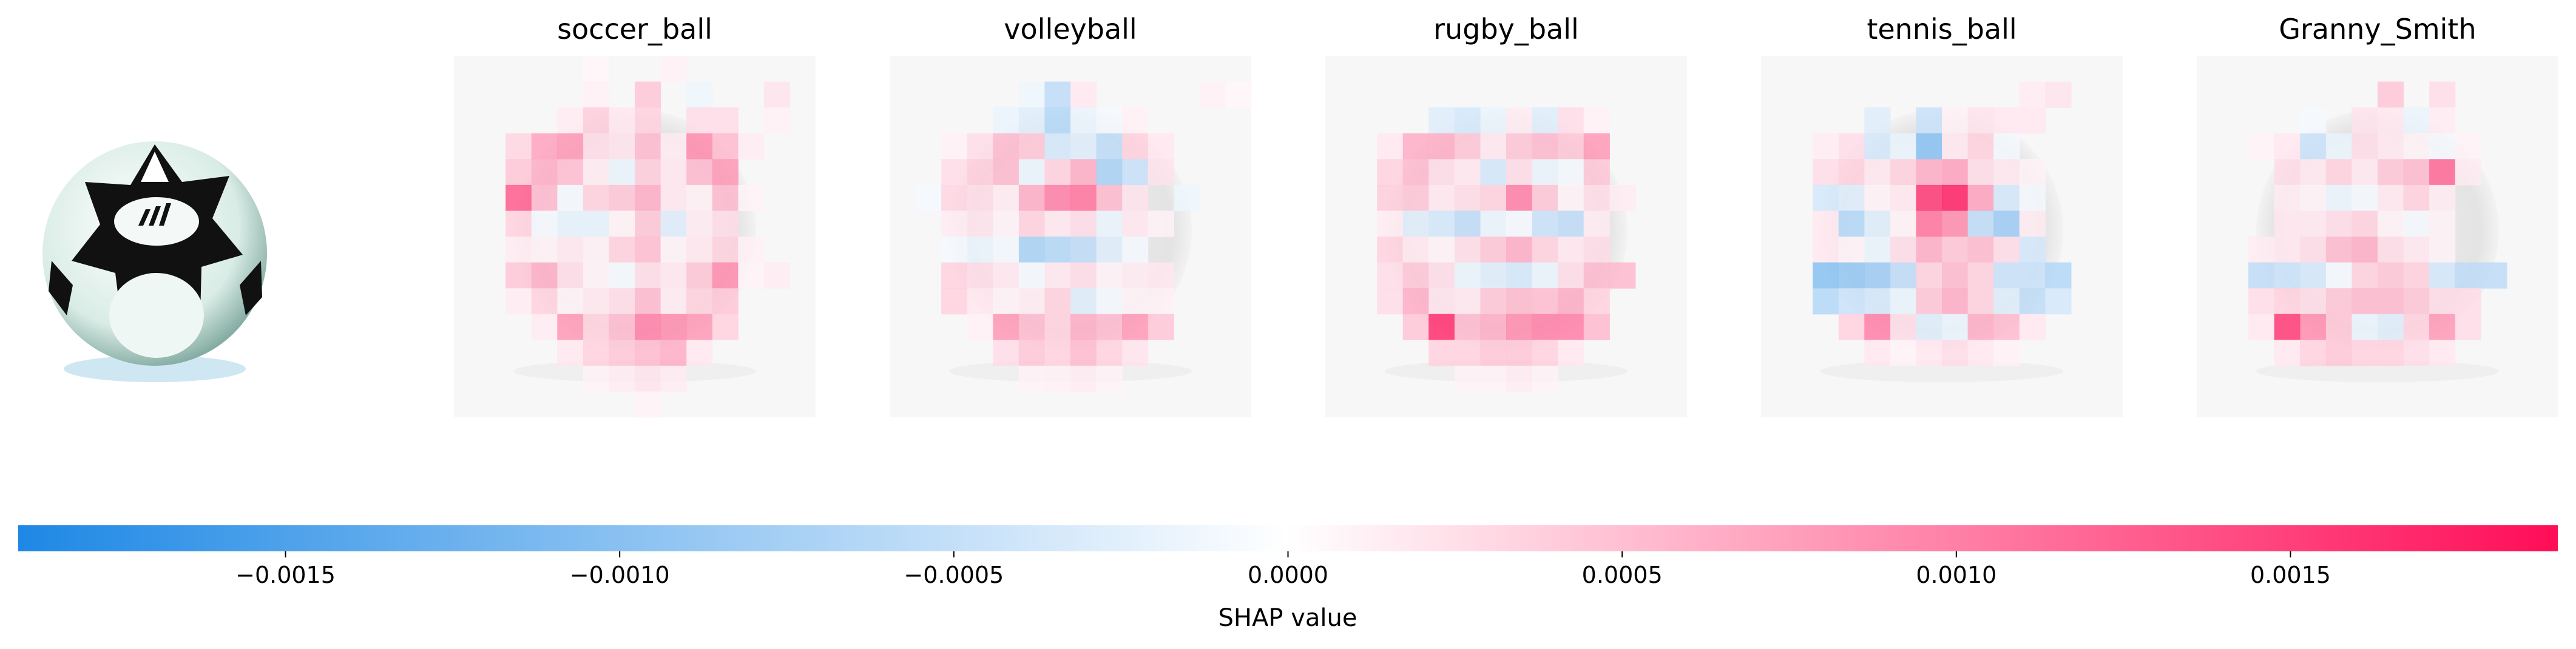 Image resolution: width=2576 pixels, height=649 pixels. I want to click on colorbar-bar, so click(1288, 538).